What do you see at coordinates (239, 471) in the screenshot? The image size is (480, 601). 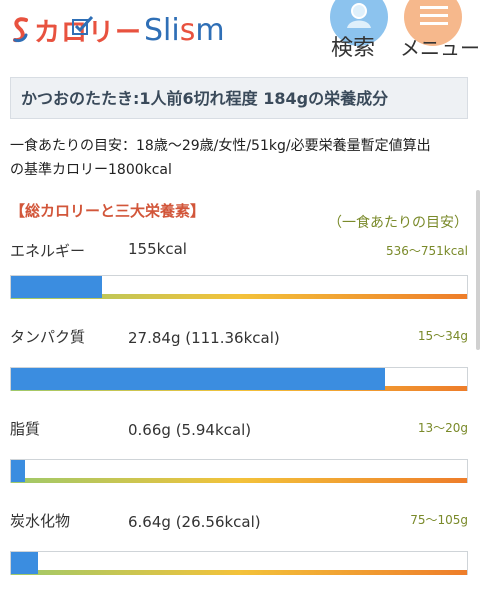 I see `nutrient-bar-fat` at bounding box center [239, 471].